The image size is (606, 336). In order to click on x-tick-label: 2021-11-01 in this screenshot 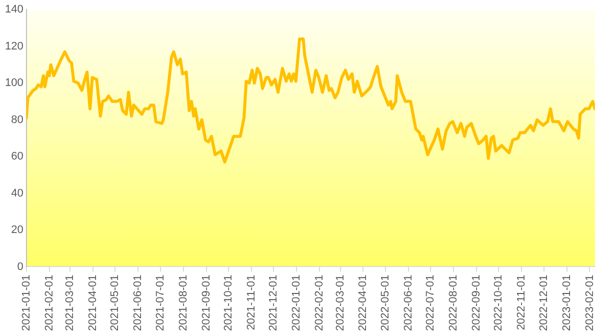, I will do `click(251, 302)`.